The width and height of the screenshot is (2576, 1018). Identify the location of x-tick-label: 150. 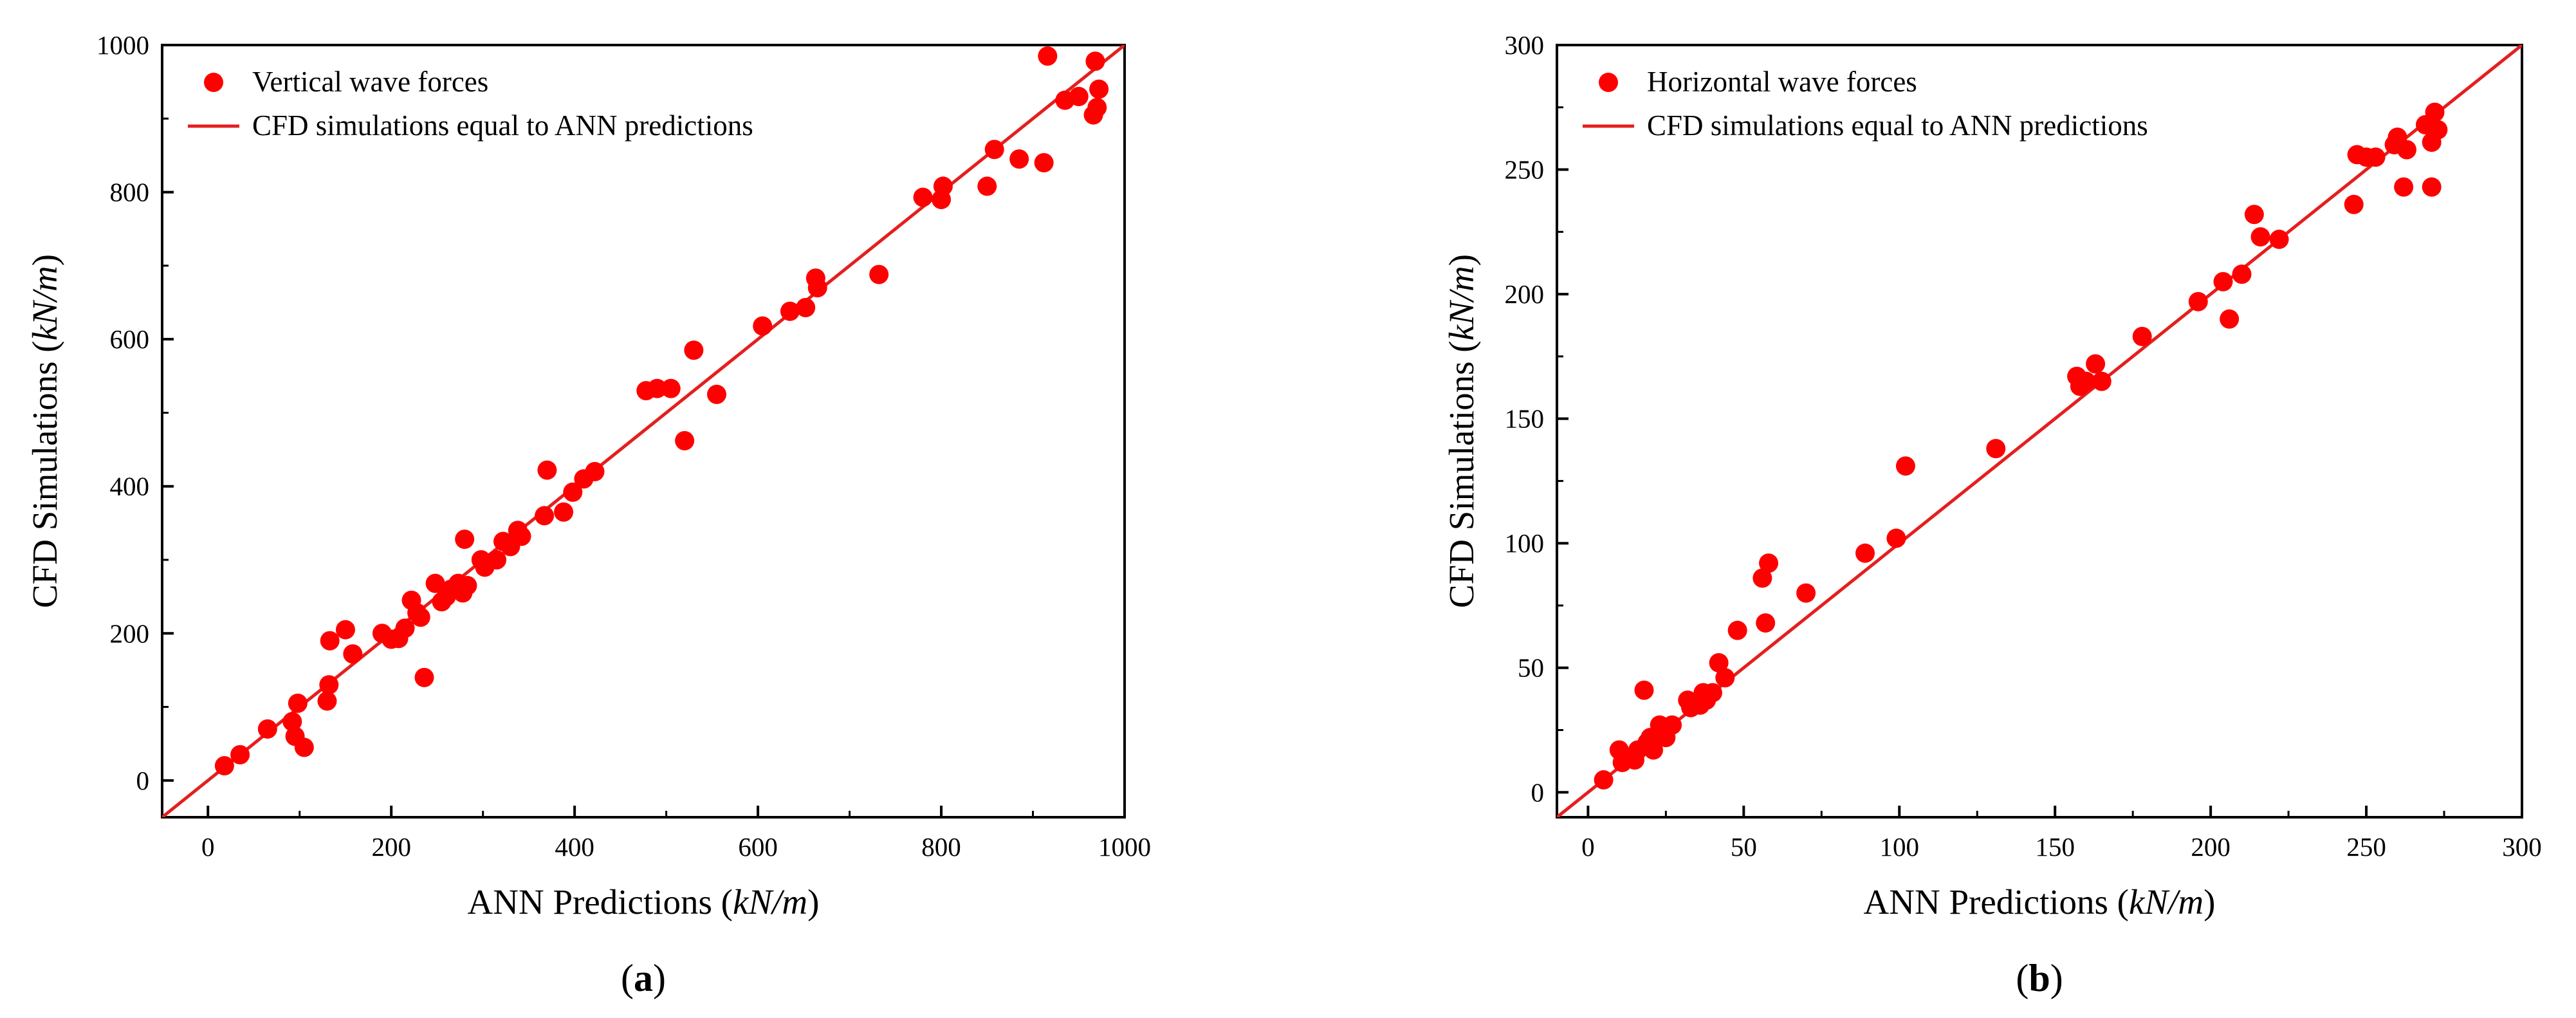
(2055, 847).